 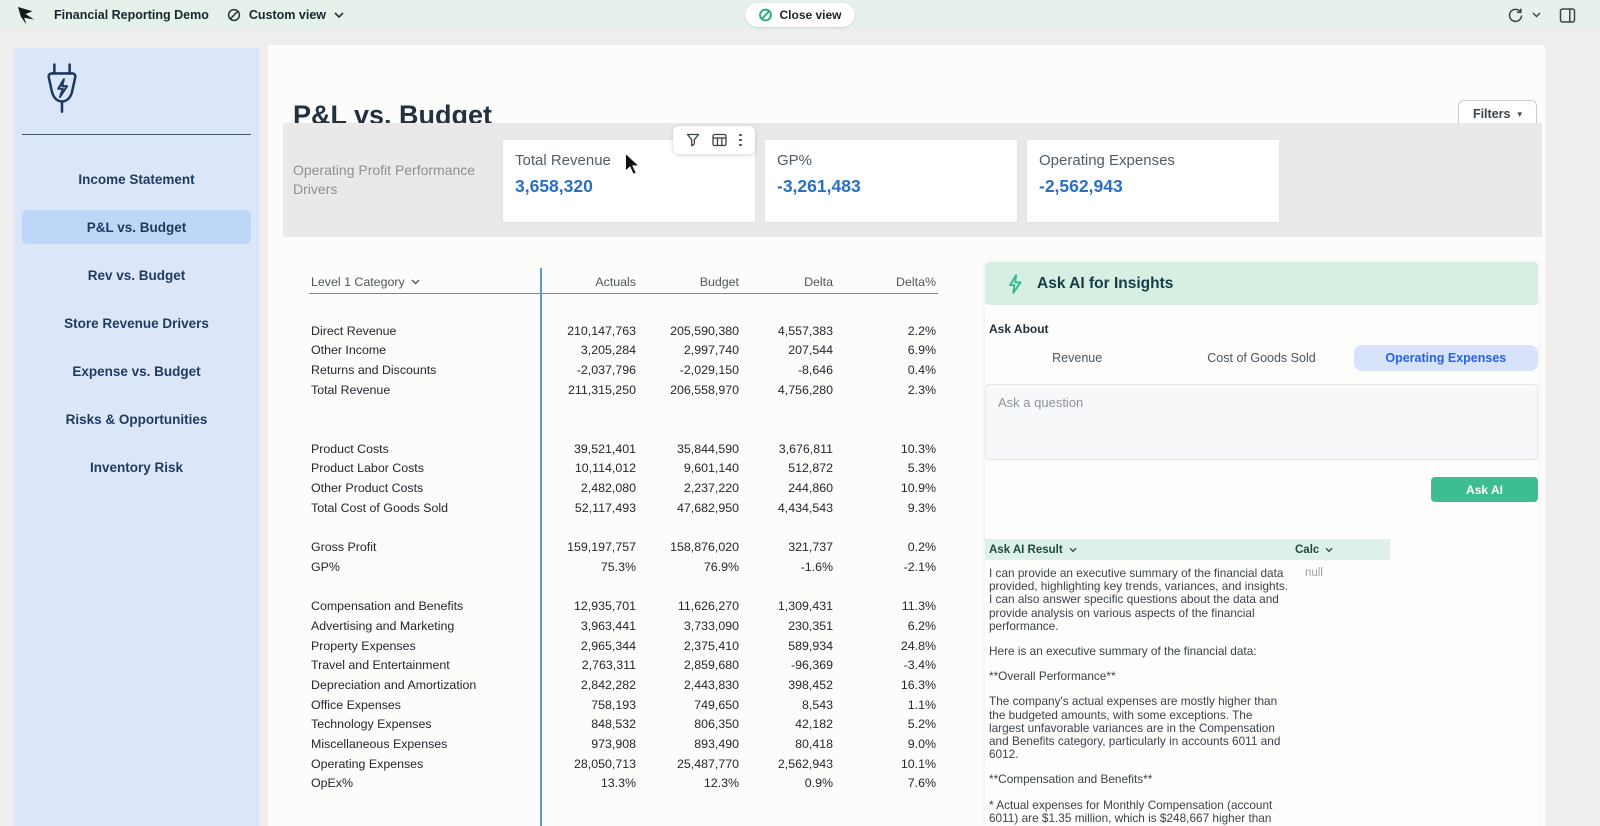 What do you see at coordinates (711, 488) in the screenshot?
I see `row-value: 2,237,220` at bounding box center [711, 488].